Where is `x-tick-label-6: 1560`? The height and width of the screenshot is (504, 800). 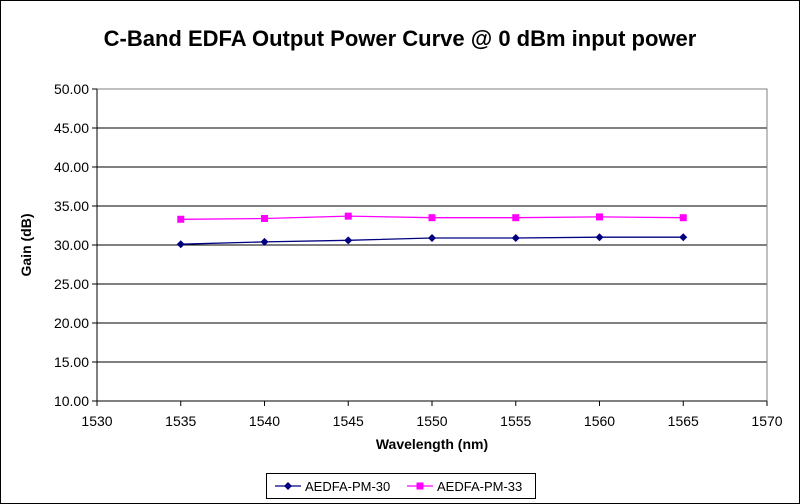 x-tick-label-6: 1560 is located at coordinates (599, 421).